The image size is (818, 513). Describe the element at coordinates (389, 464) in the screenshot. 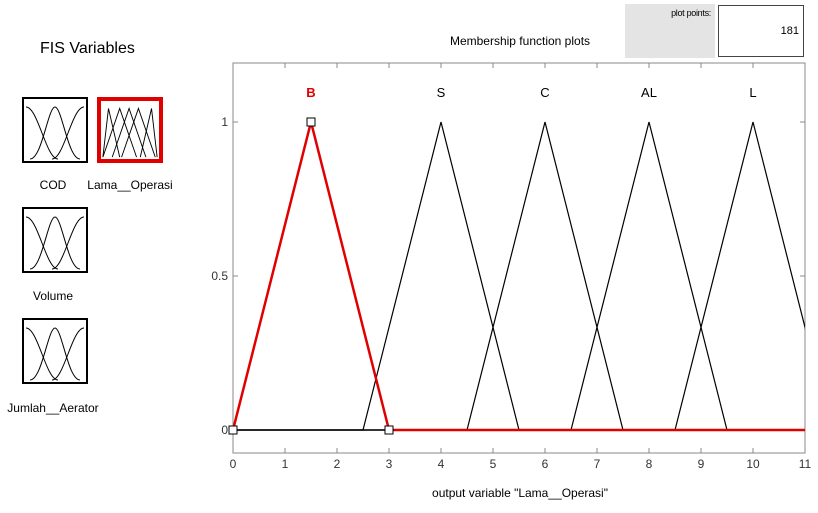

I see `x-tick-label: 3` at that location.